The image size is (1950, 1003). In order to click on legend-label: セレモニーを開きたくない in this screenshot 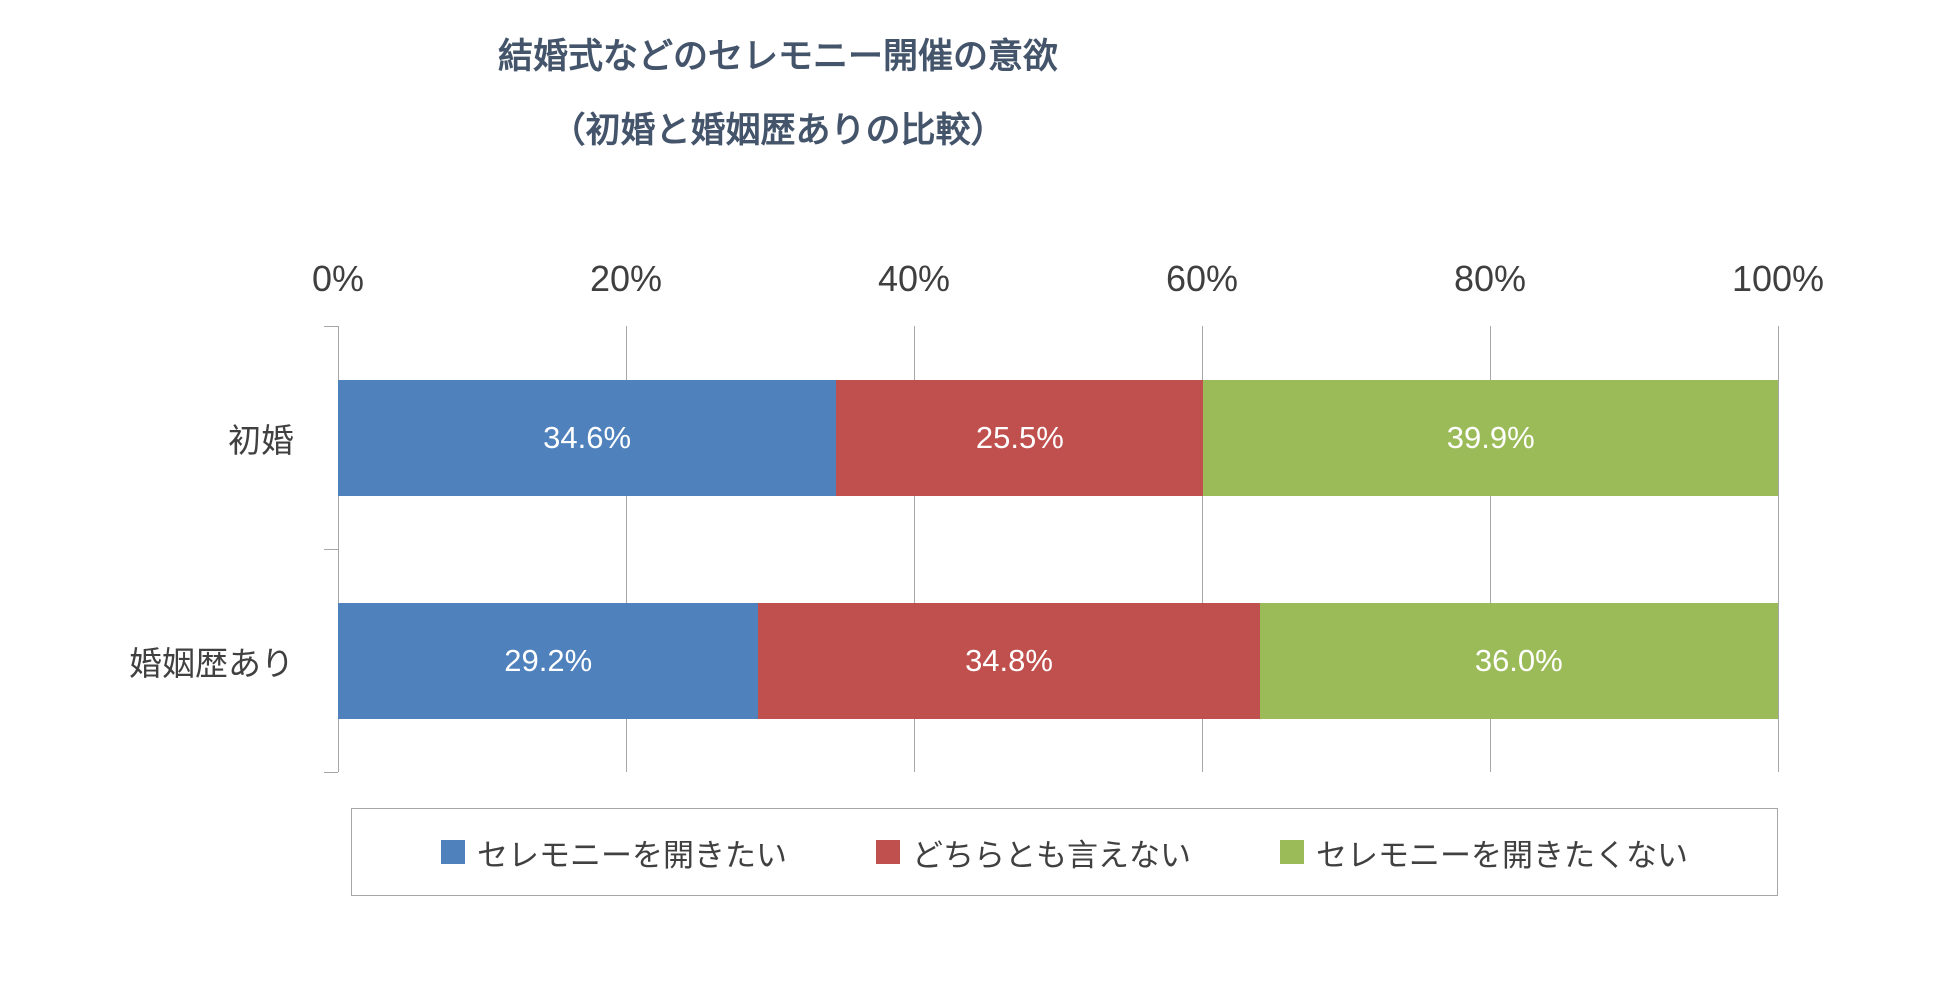, I will do `click(1502, 855)`.